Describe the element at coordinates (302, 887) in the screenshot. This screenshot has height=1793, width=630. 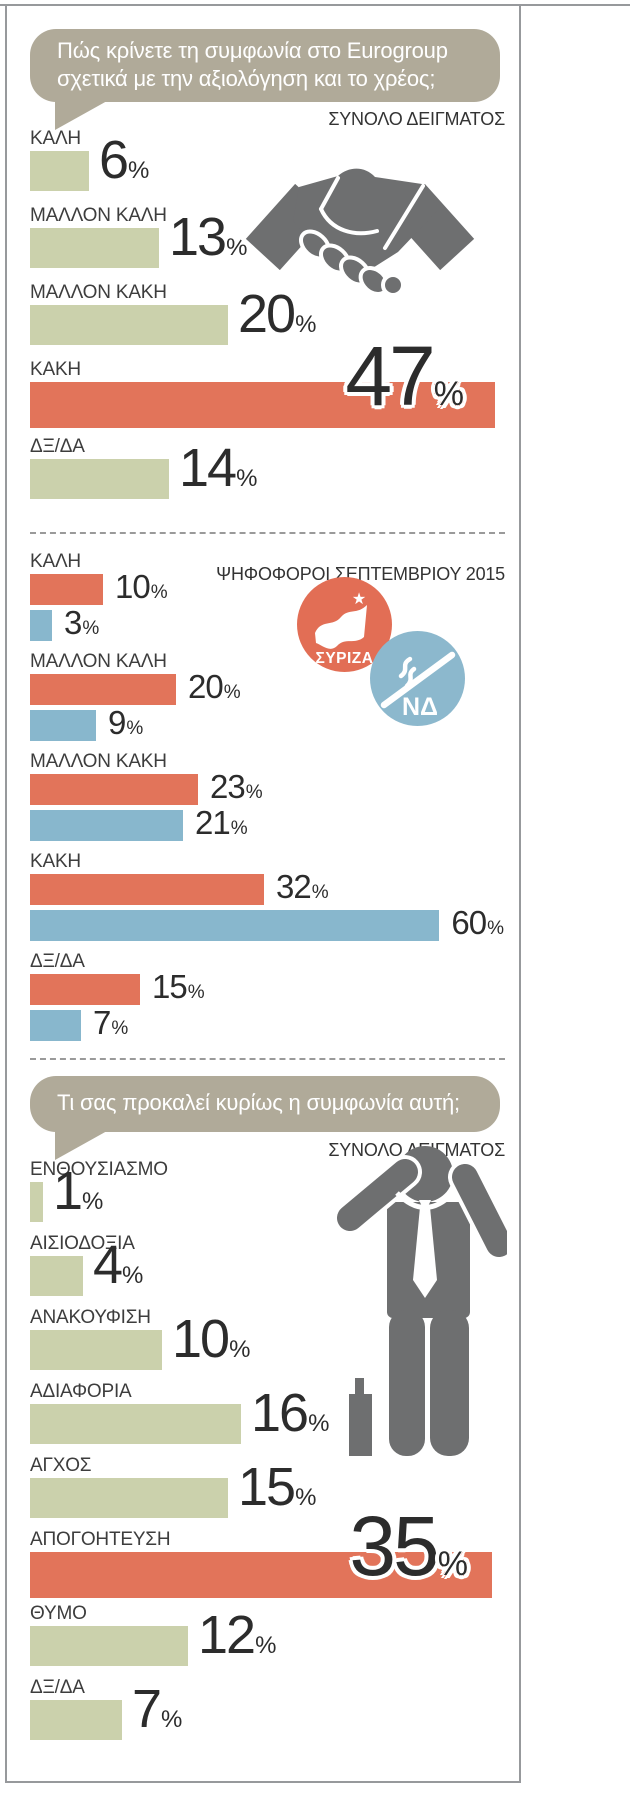
I see `value-label: 32%` at that location.